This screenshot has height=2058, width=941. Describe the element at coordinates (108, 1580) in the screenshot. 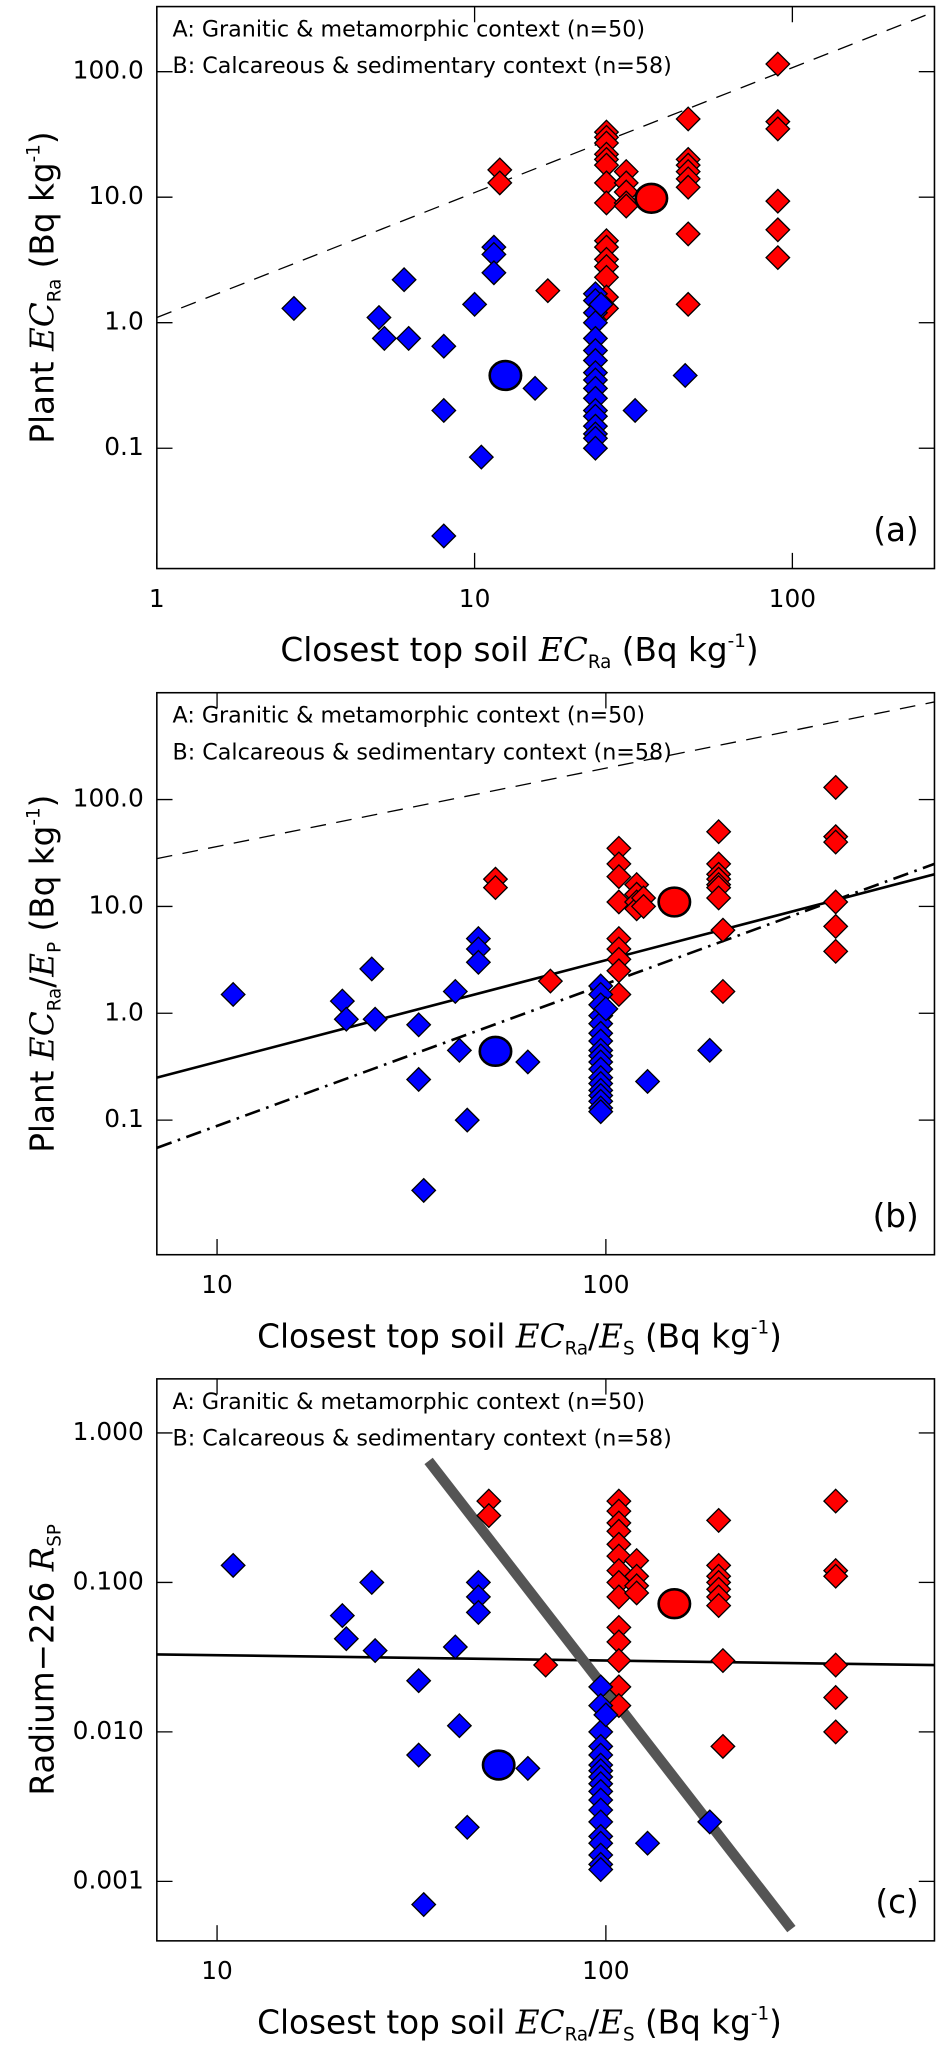

I see `y-tick-label: 0.100` at that location.